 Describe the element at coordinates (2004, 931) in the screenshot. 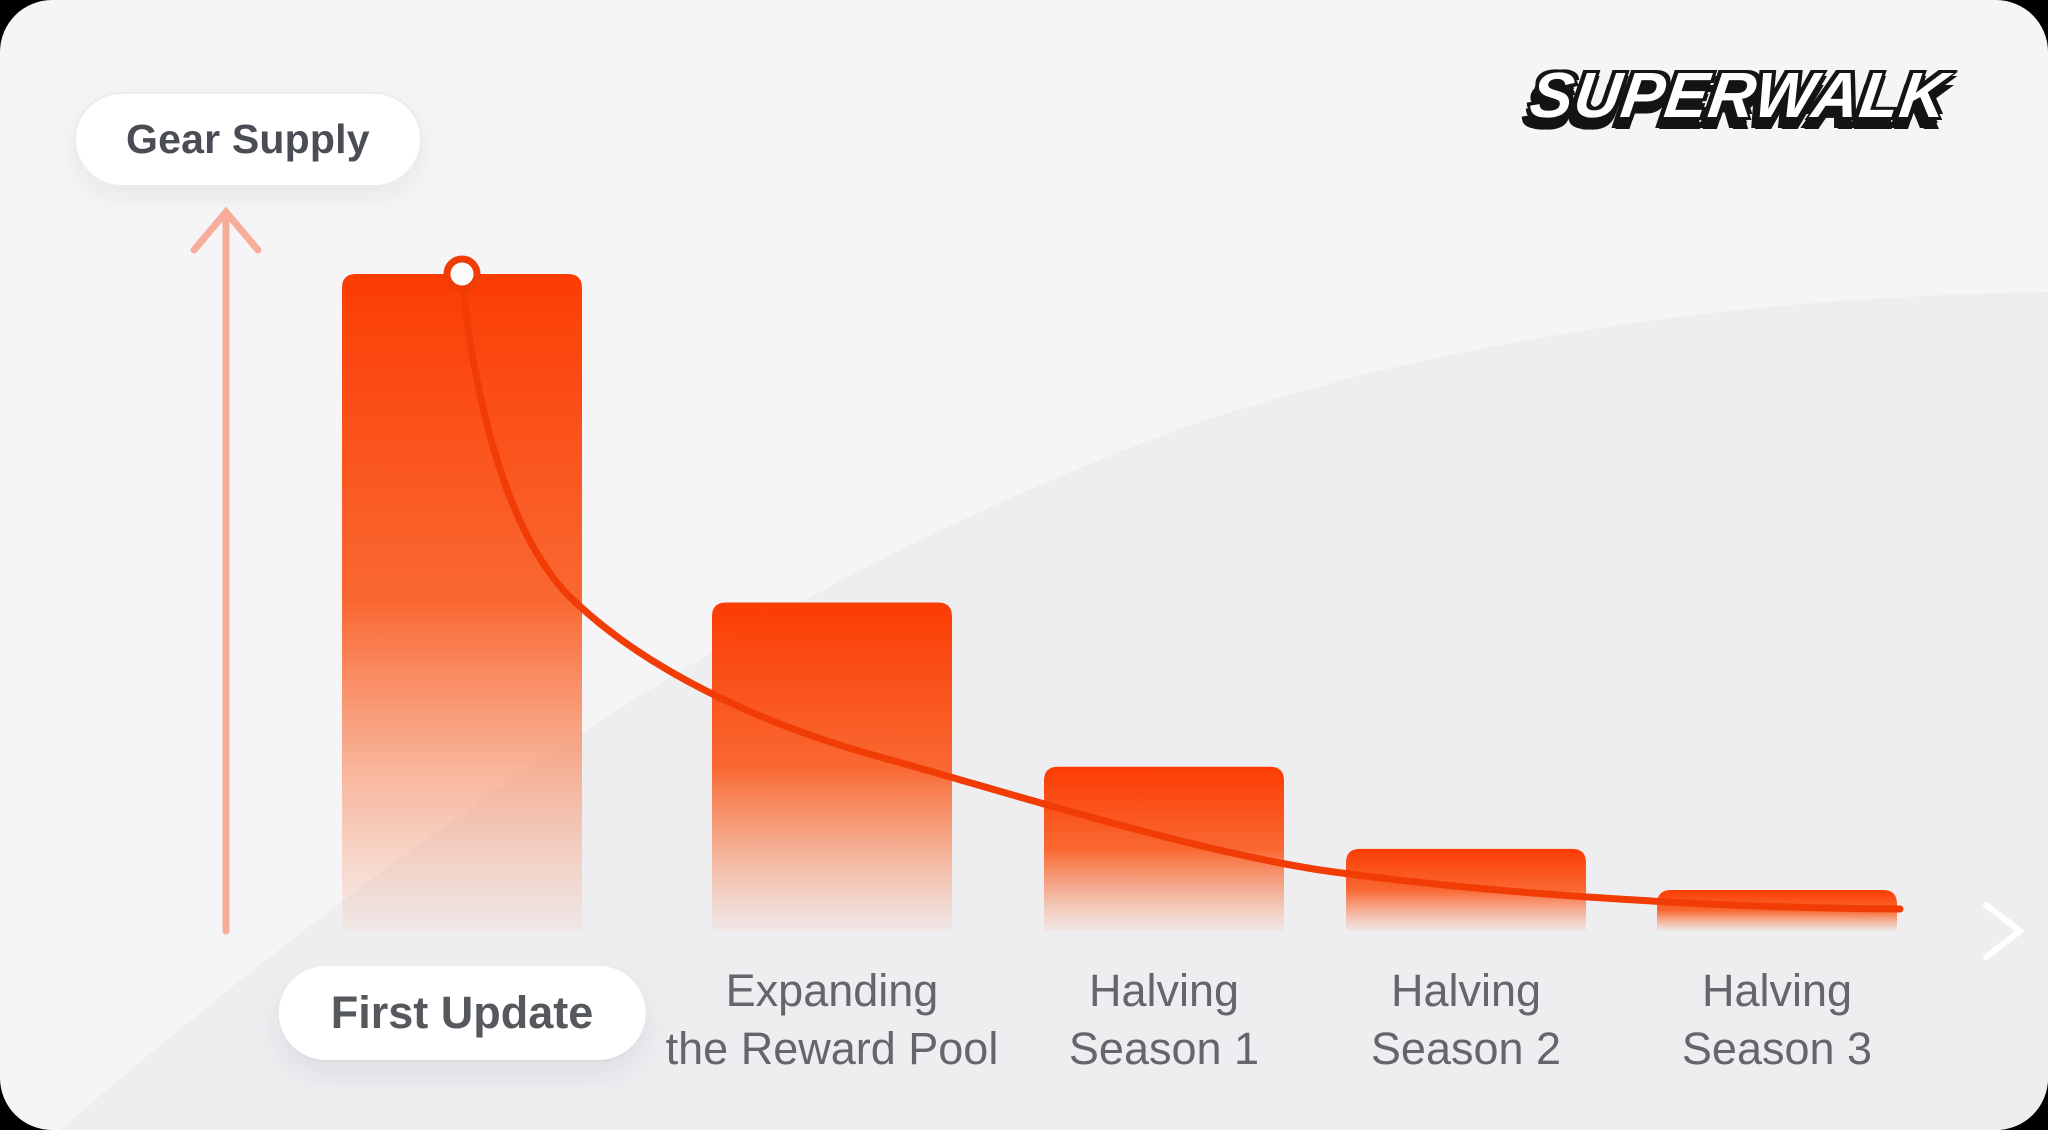

I see `x-axis-arrow-icon` at that location.